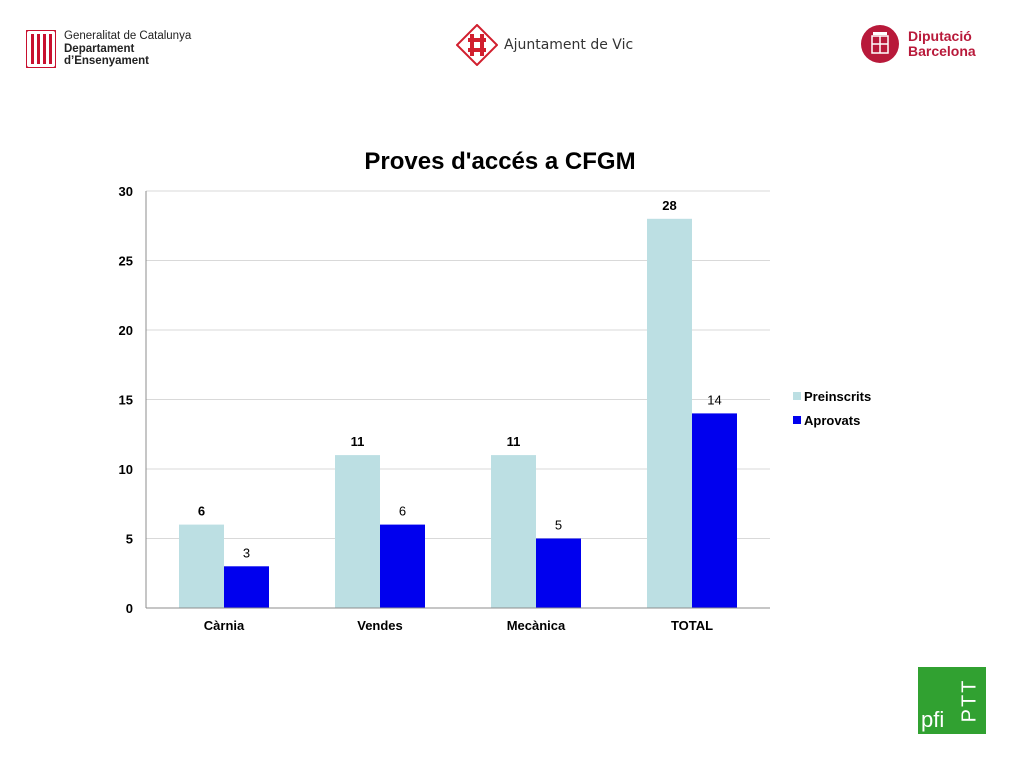 The height and width of the screenshot is (768, 1024). What do you see at coordinates (106, 61) in the screenshot?
I see `gencat-line3: d’Ensenyament` at bounding box center [106, 61].